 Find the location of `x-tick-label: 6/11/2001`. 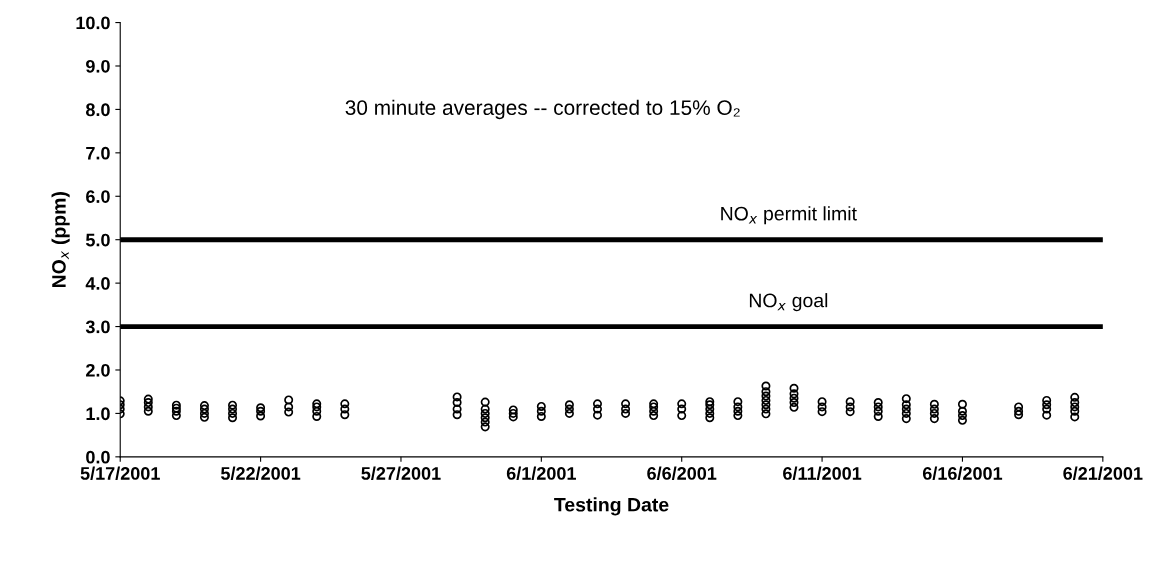

x-tick-label: 6/11/2001 is located at coordinates (822, 473).